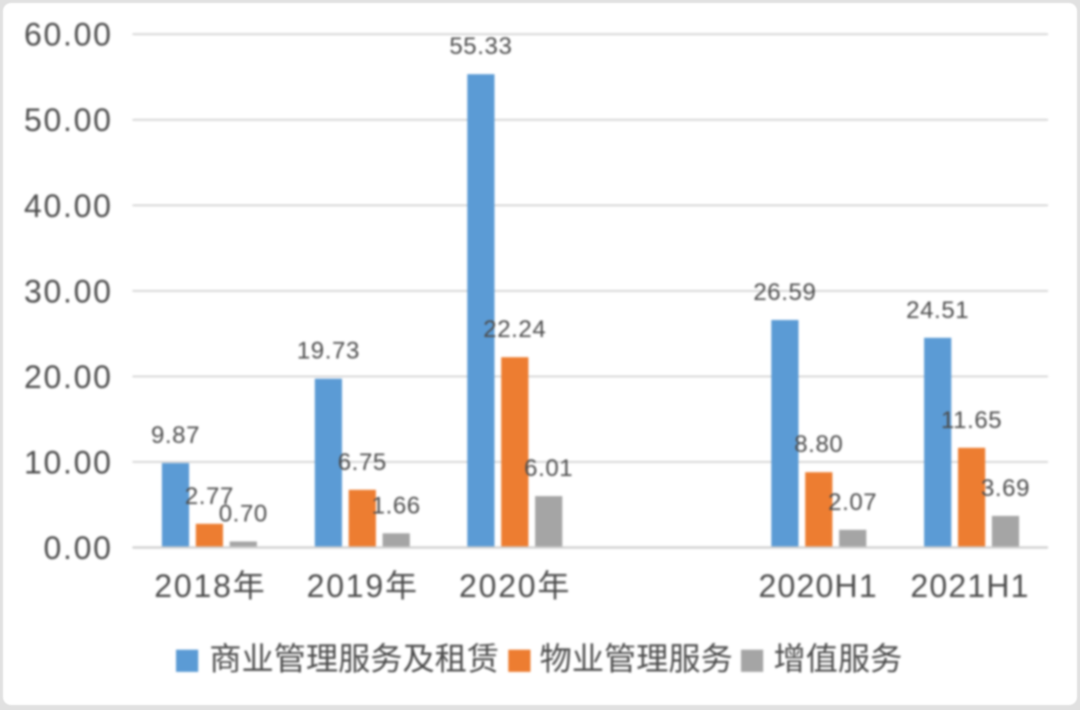  I want to click on svg-text: 0.70, so click(243, 514).